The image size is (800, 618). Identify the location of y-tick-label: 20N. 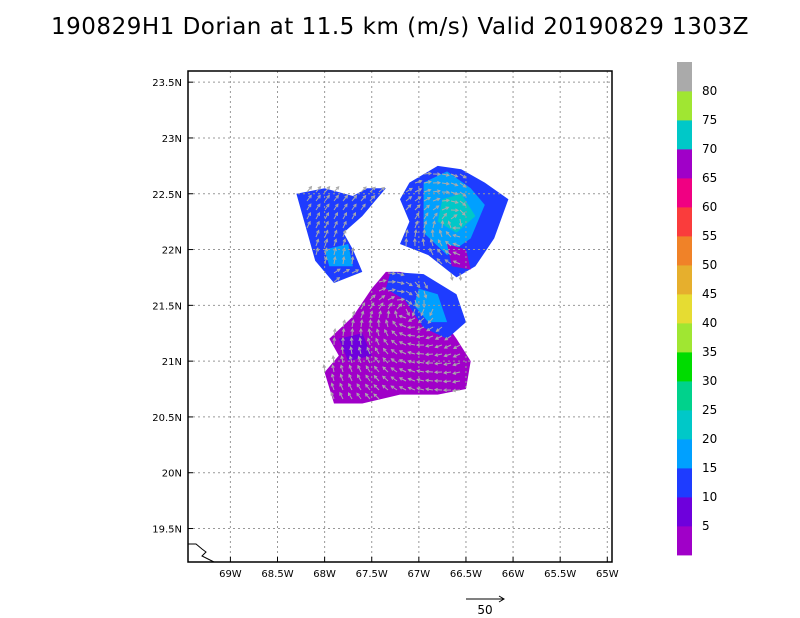
(172, 474).